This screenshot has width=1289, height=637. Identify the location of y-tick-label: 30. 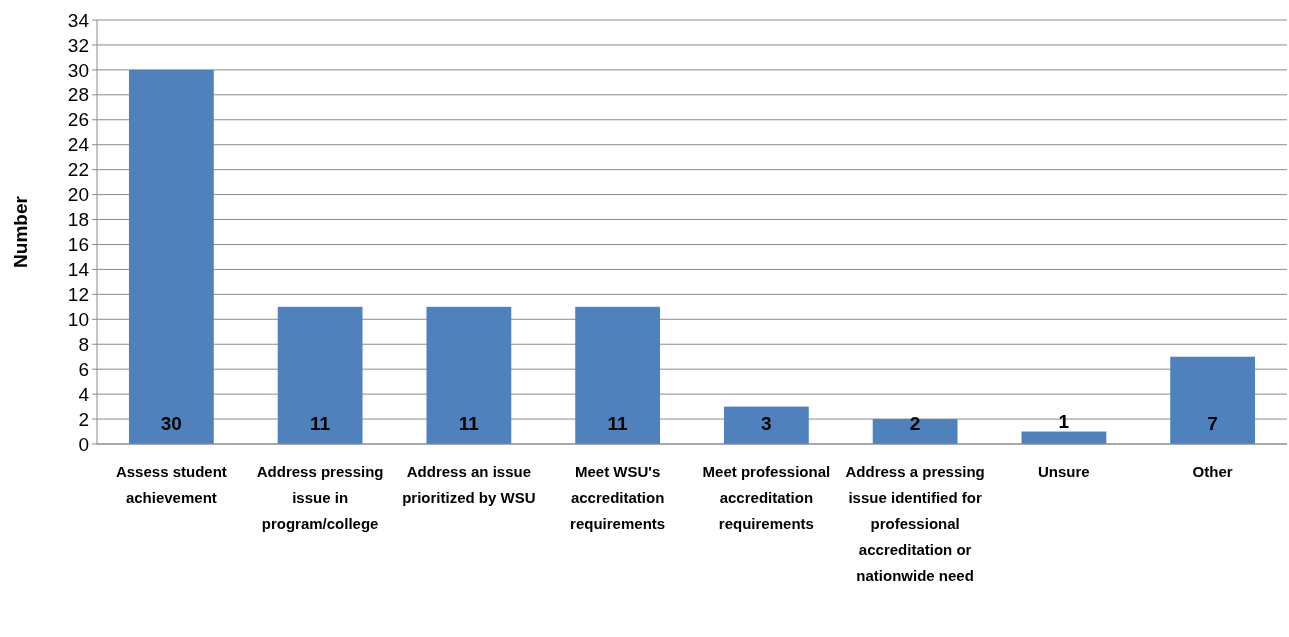
(78, 70).